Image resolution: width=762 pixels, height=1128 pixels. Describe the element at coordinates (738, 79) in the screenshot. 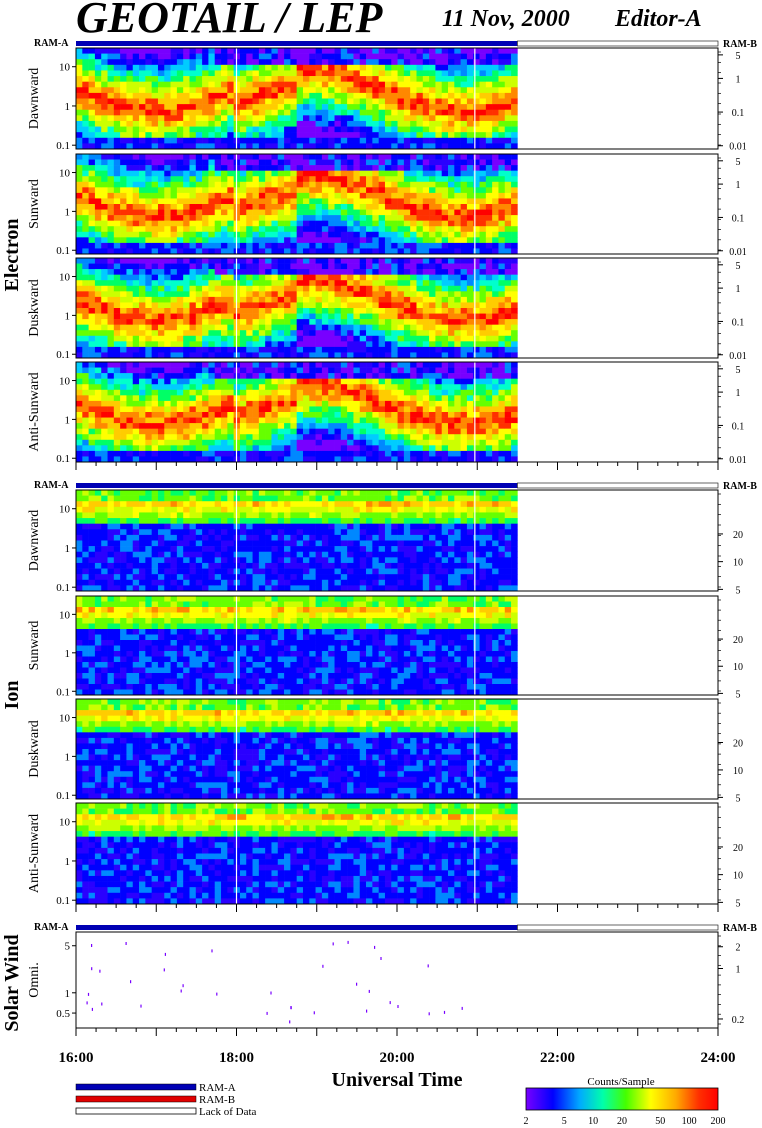

I see `right-tick-label: 1` at that location.